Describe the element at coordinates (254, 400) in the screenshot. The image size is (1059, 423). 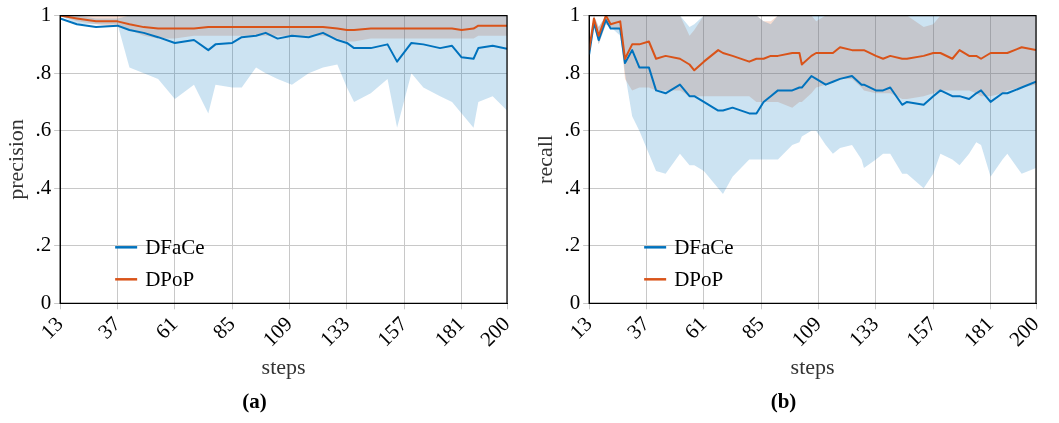
I see `text: (a)` at that location.